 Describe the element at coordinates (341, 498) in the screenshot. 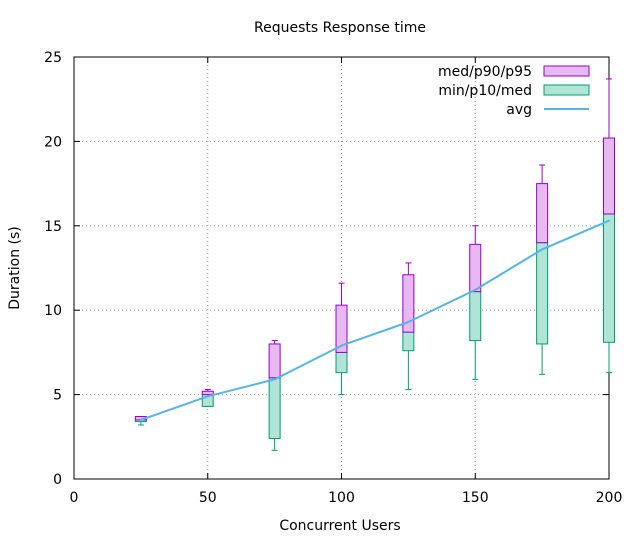

I see `x-tick-label: 100` at that location.